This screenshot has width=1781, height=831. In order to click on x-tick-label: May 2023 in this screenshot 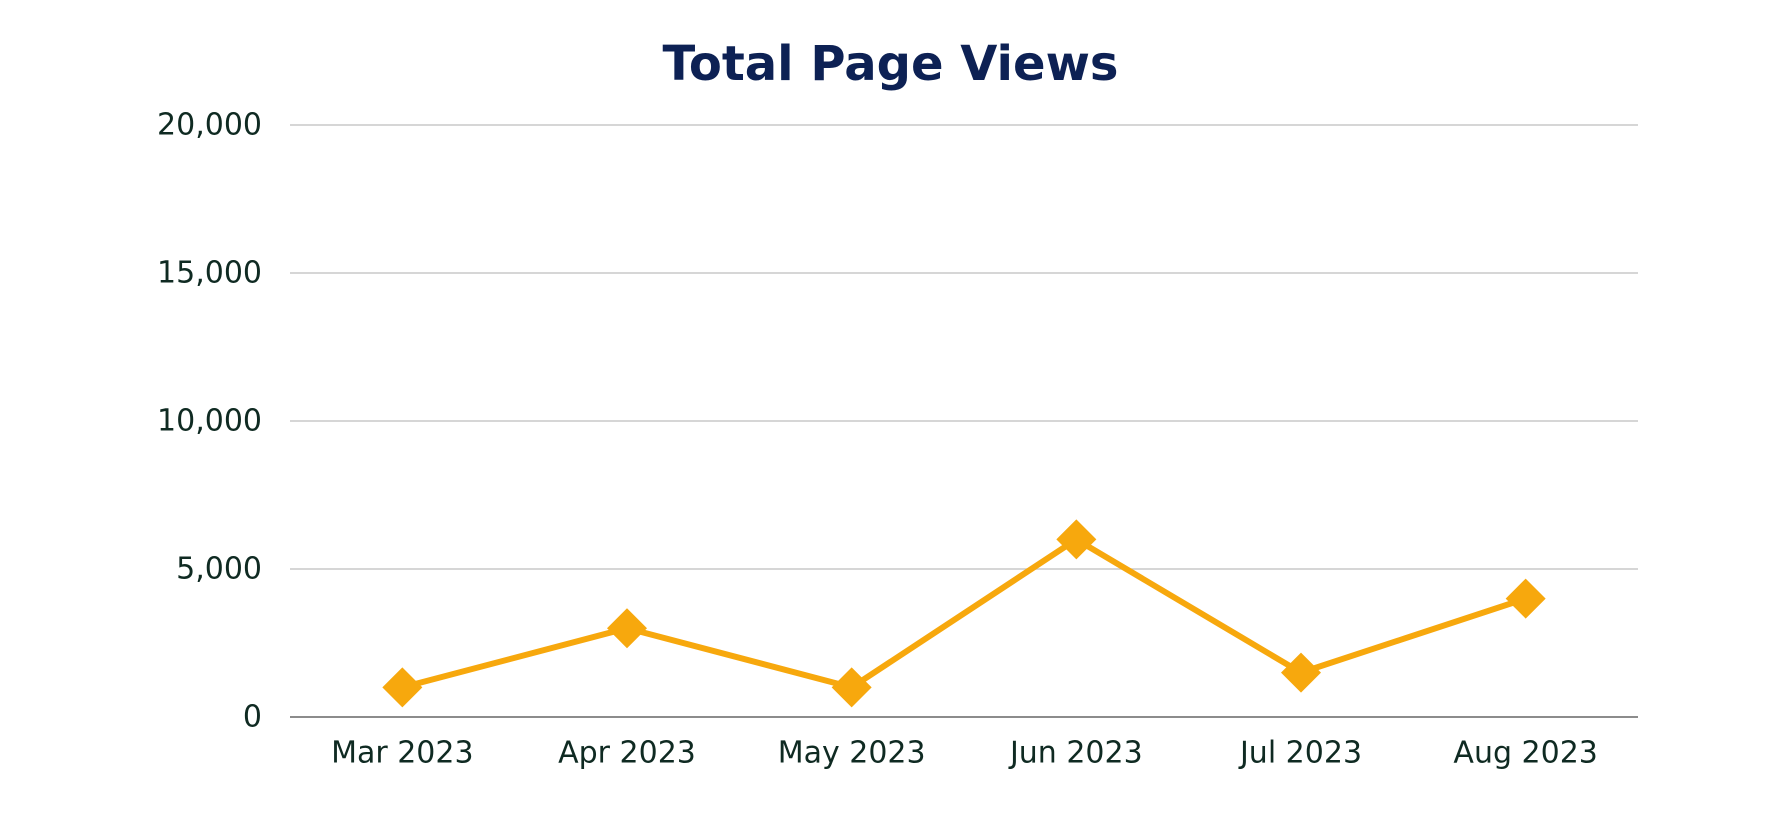, I will do `click(852, 753)`.